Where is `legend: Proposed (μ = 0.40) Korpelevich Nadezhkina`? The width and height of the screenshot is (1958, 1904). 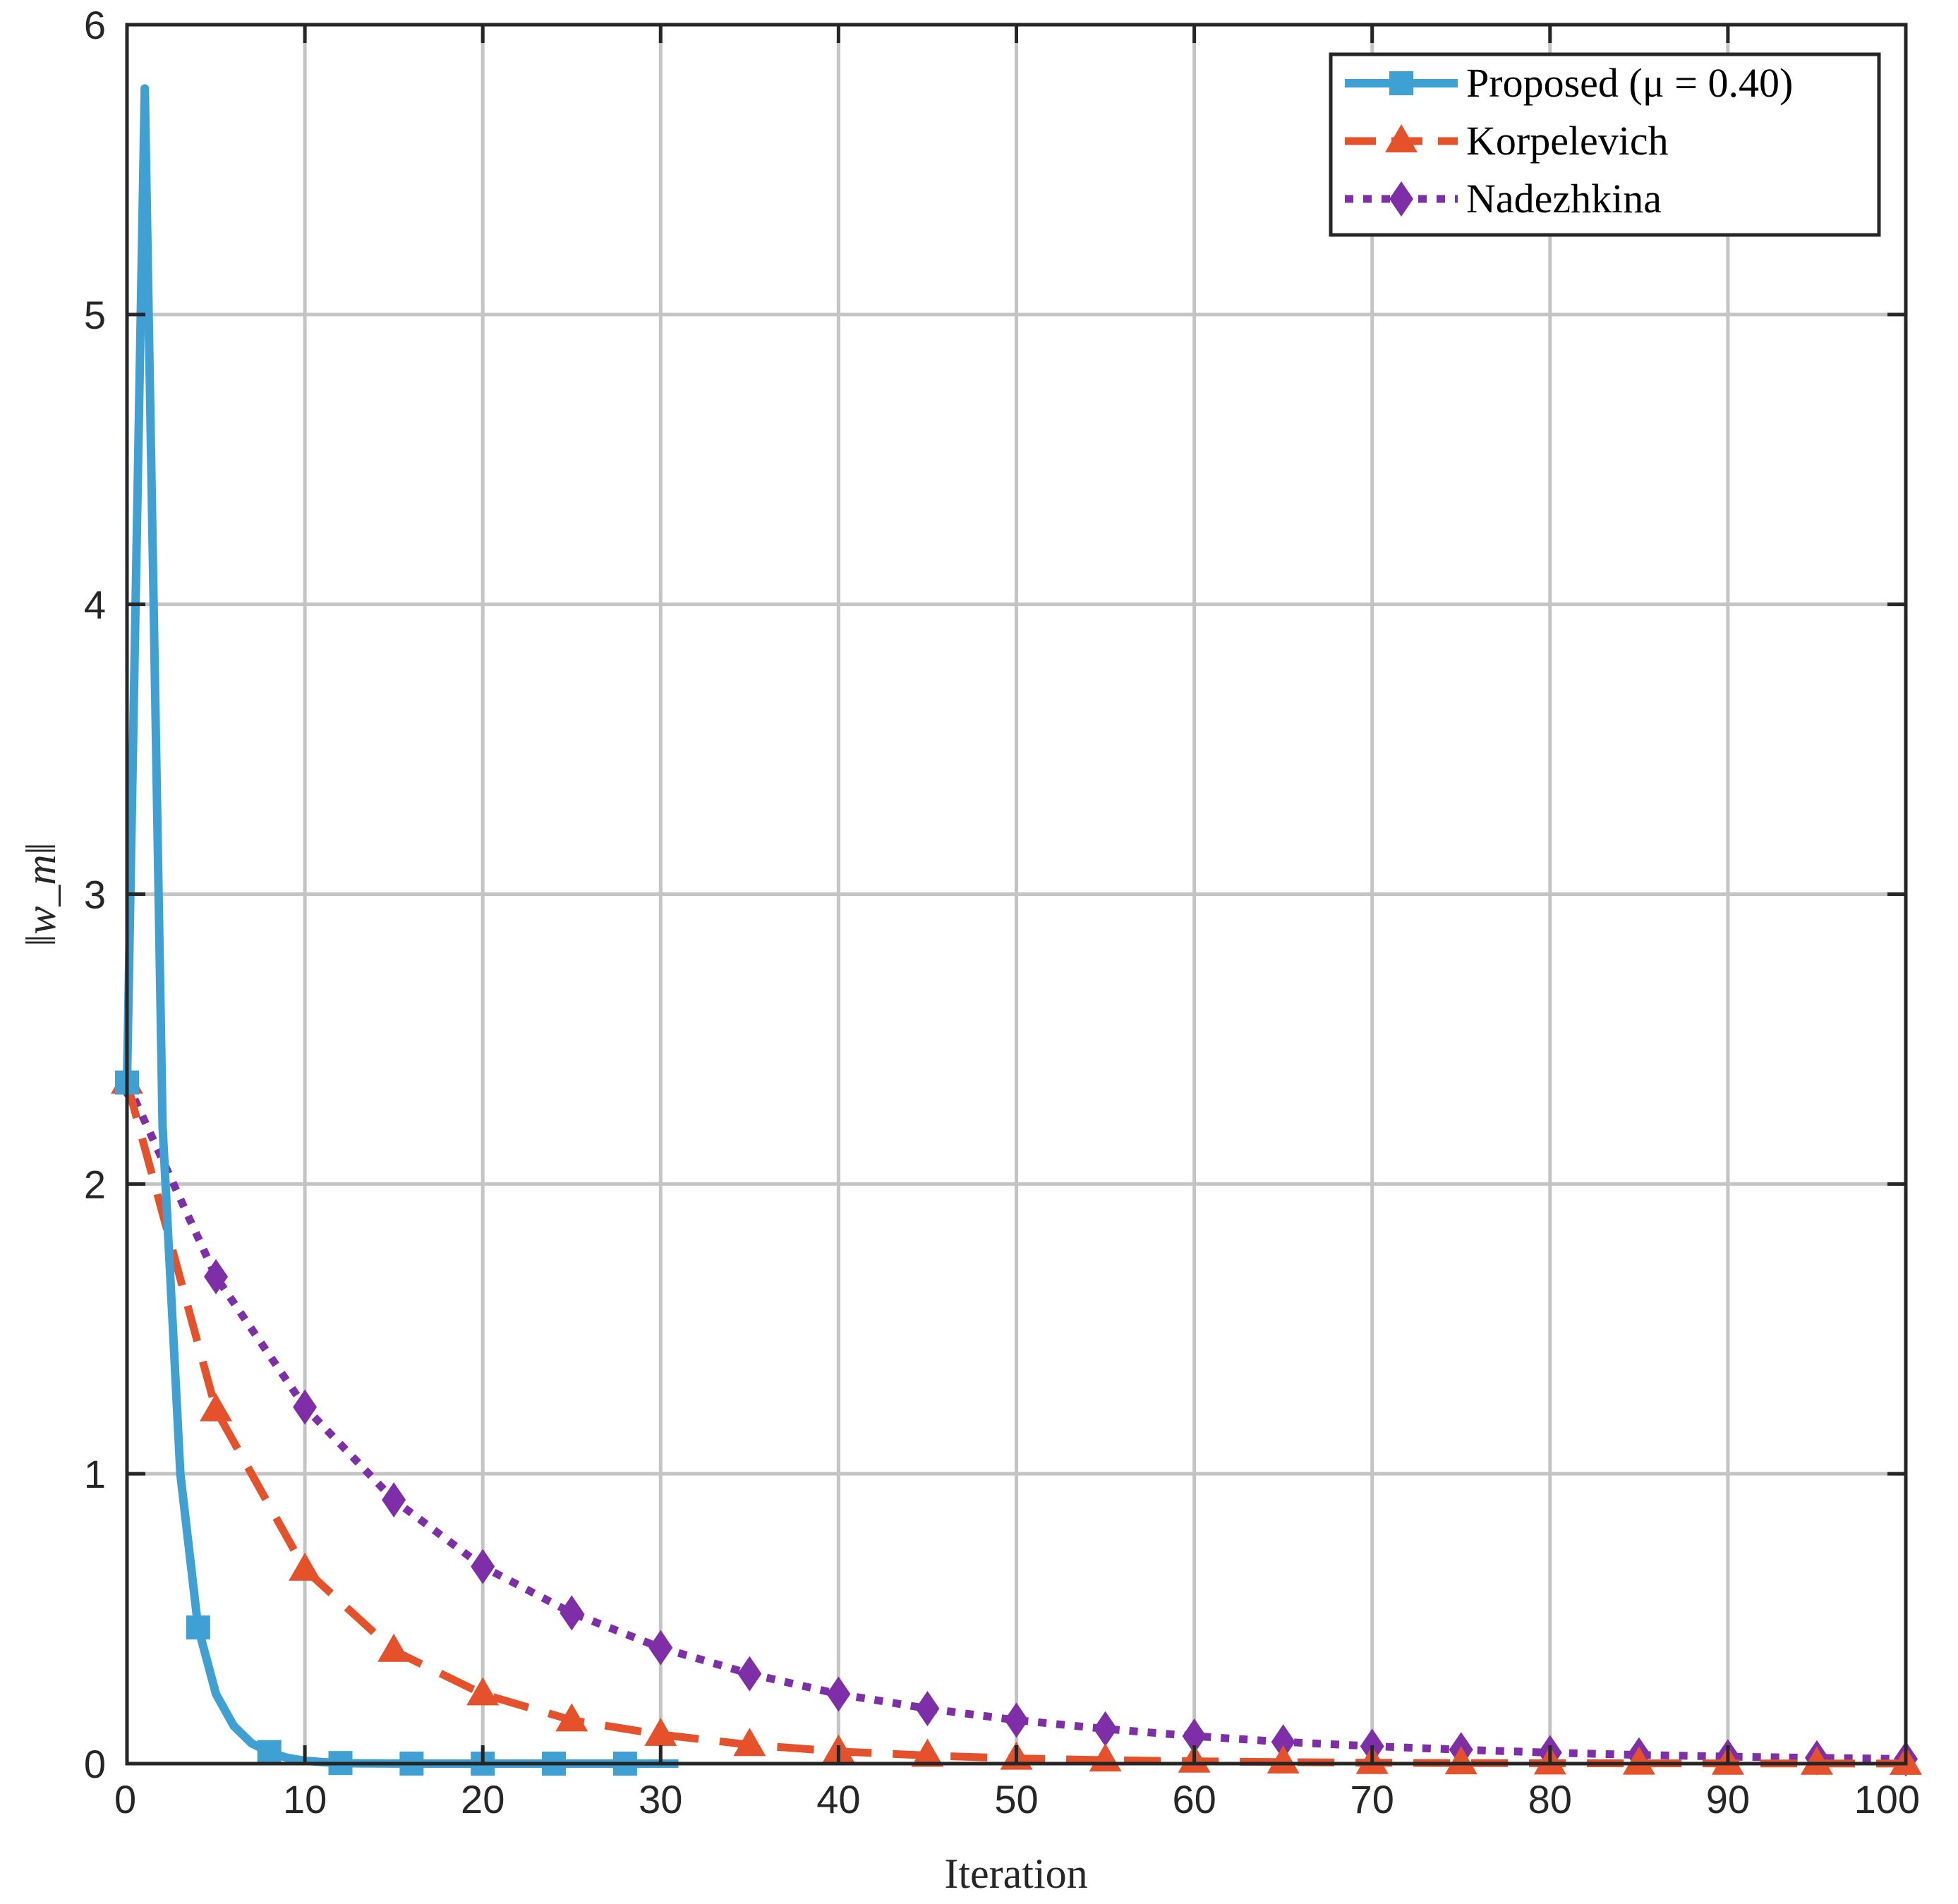
legend: Proposed (μ = 0.40) Korpelevich Nadezhkina is located at coordinates (1605, 144).